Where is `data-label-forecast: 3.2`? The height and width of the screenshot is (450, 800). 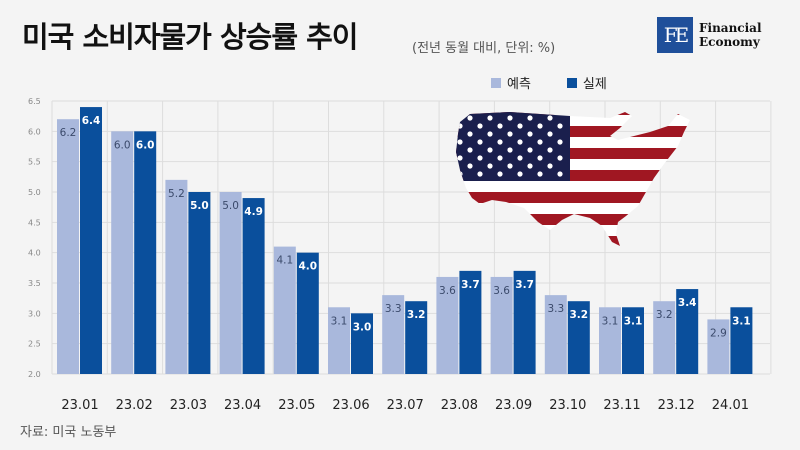
data-label-forecast: 3.2 is located at coordinates (664, 315).